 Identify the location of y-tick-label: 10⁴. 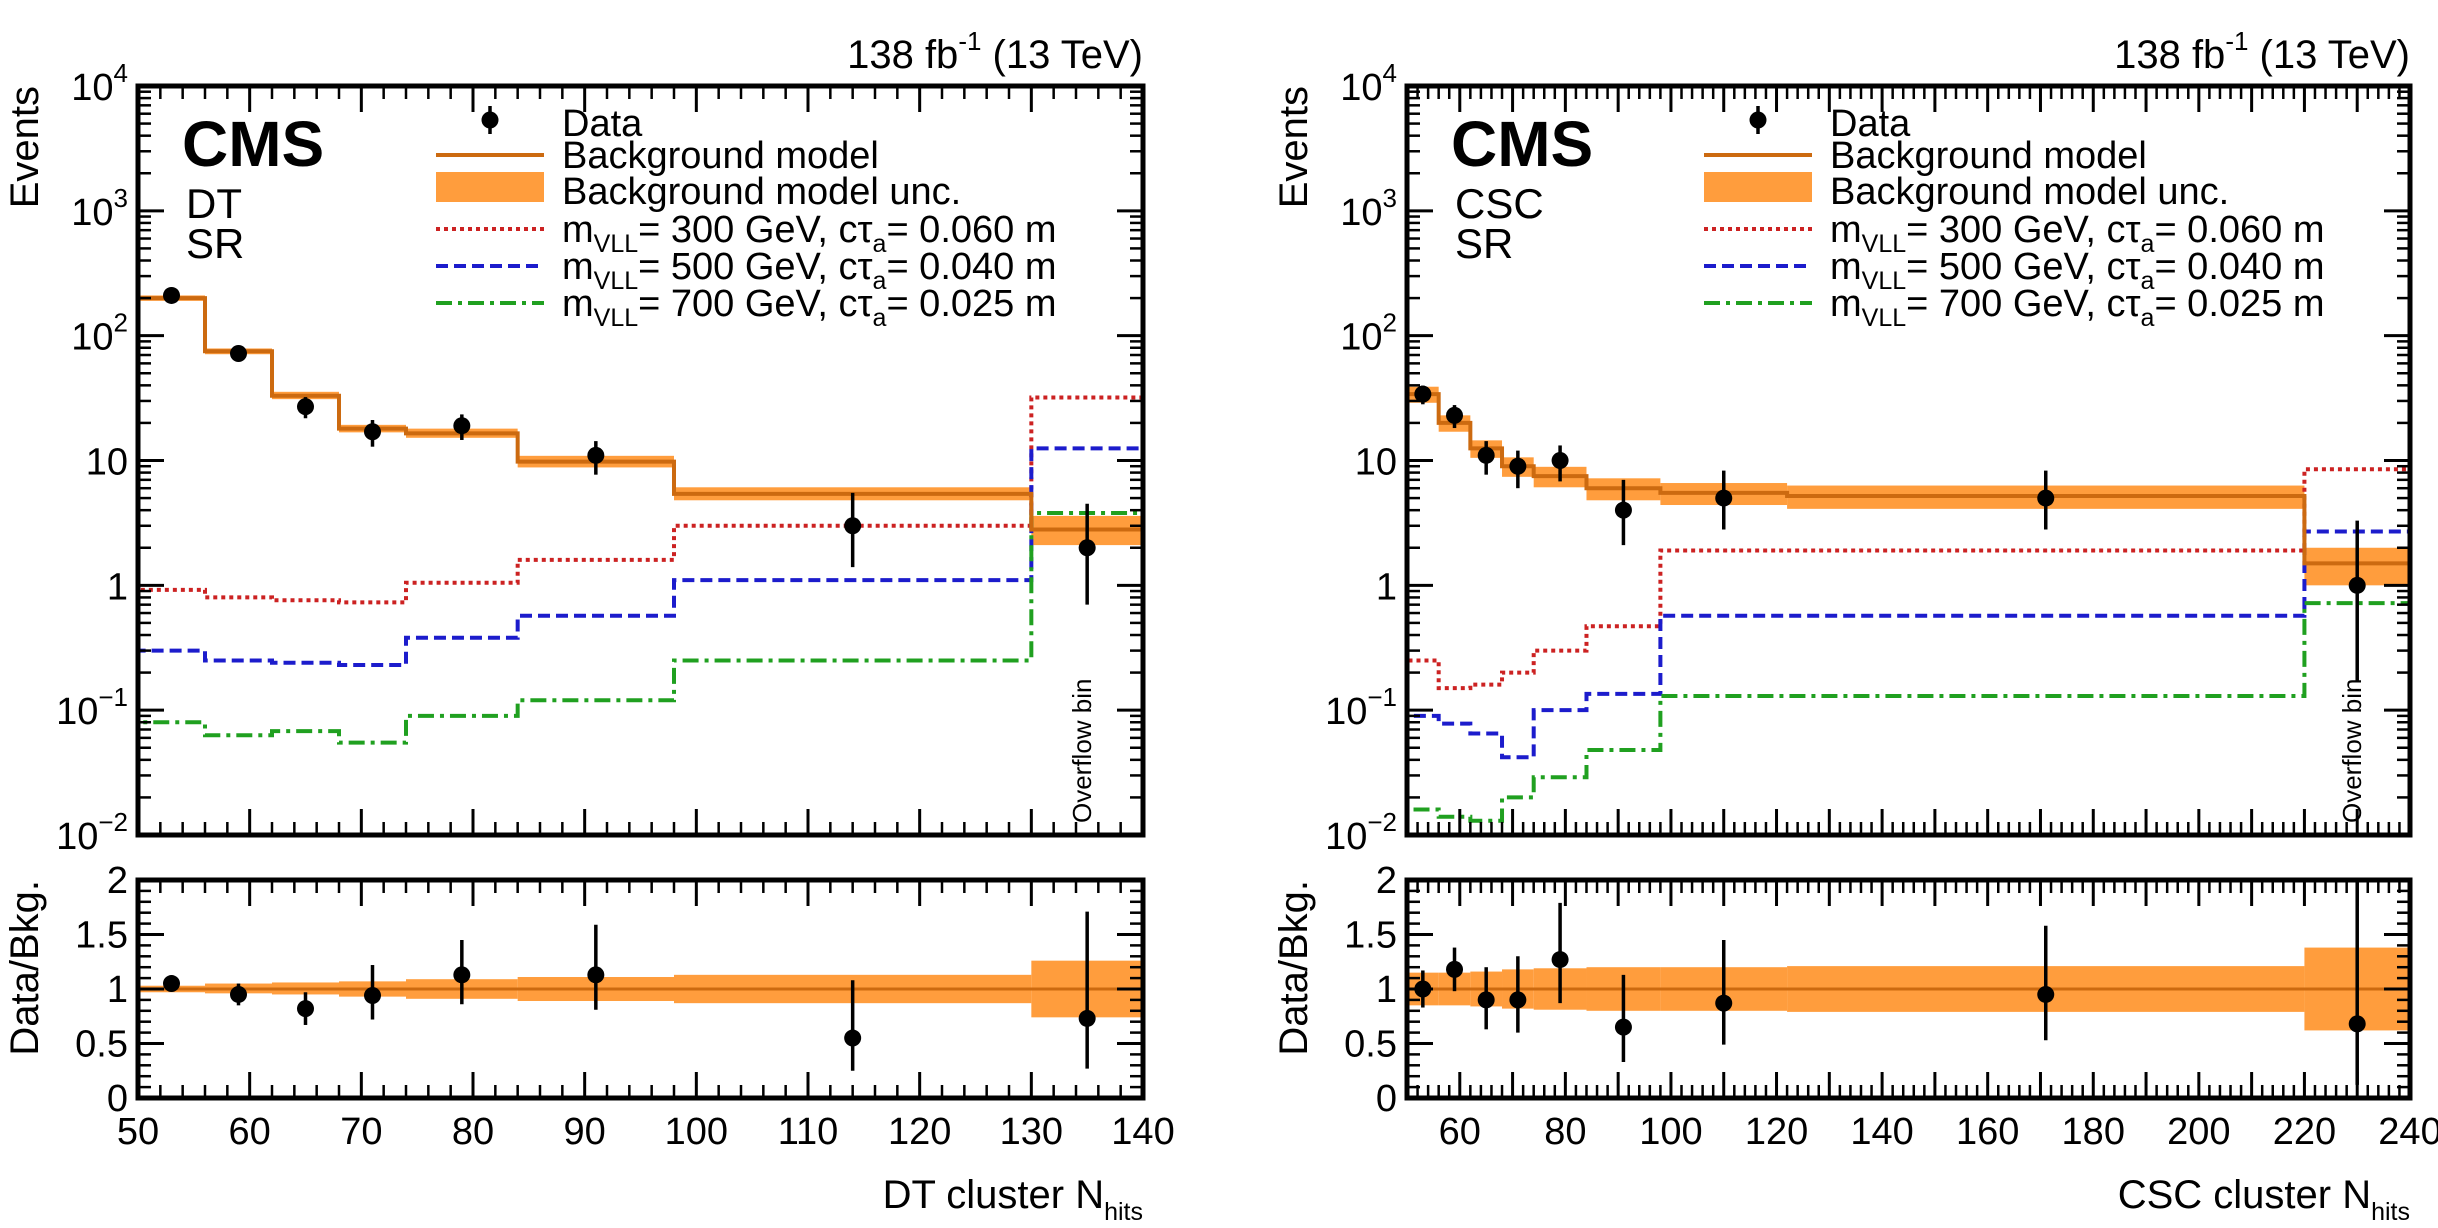
(1368, 83).